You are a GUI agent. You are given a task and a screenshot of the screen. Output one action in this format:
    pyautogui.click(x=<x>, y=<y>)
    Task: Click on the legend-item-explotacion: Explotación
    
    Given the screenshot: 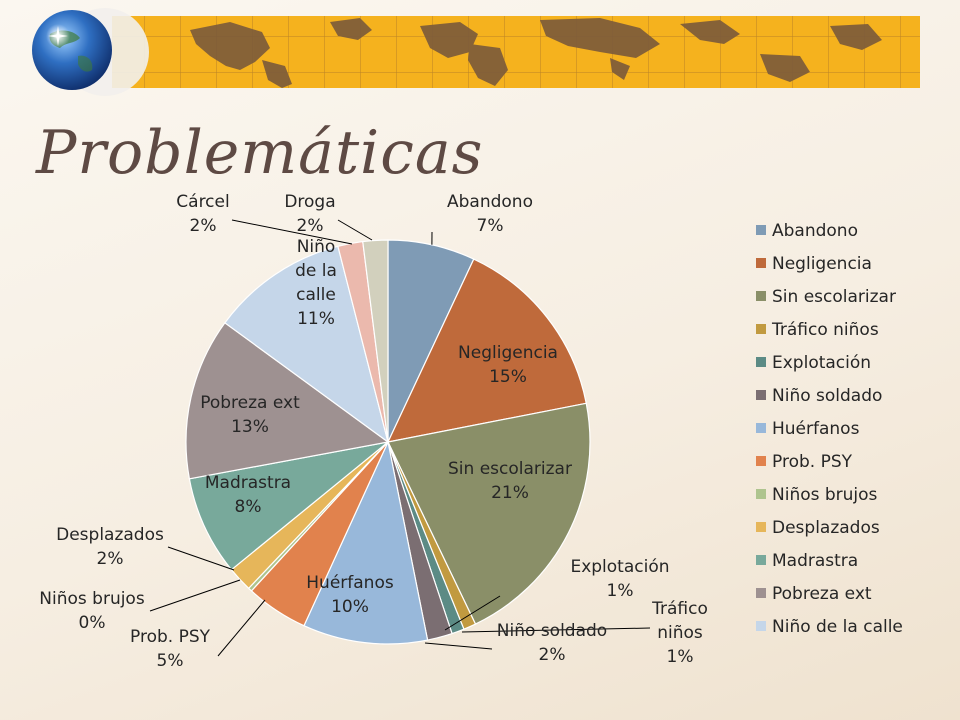 What is the action you would take?
    pyautogui.click(x=813, y=363)
    